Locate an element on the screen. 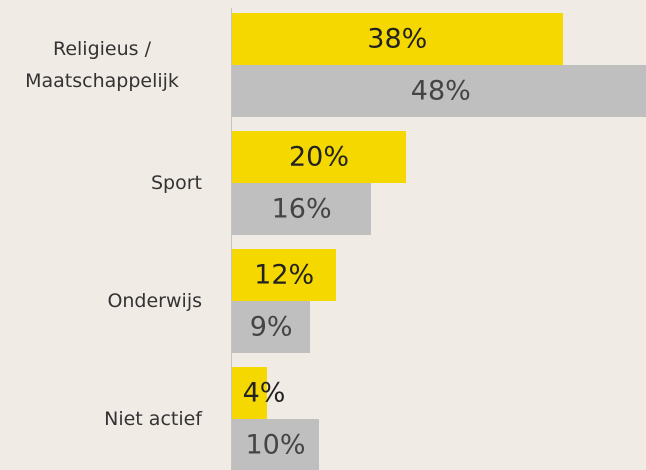 The width and height of the screenshot is (646, 470). value-label: 16% is located at coordinates (301, 209).